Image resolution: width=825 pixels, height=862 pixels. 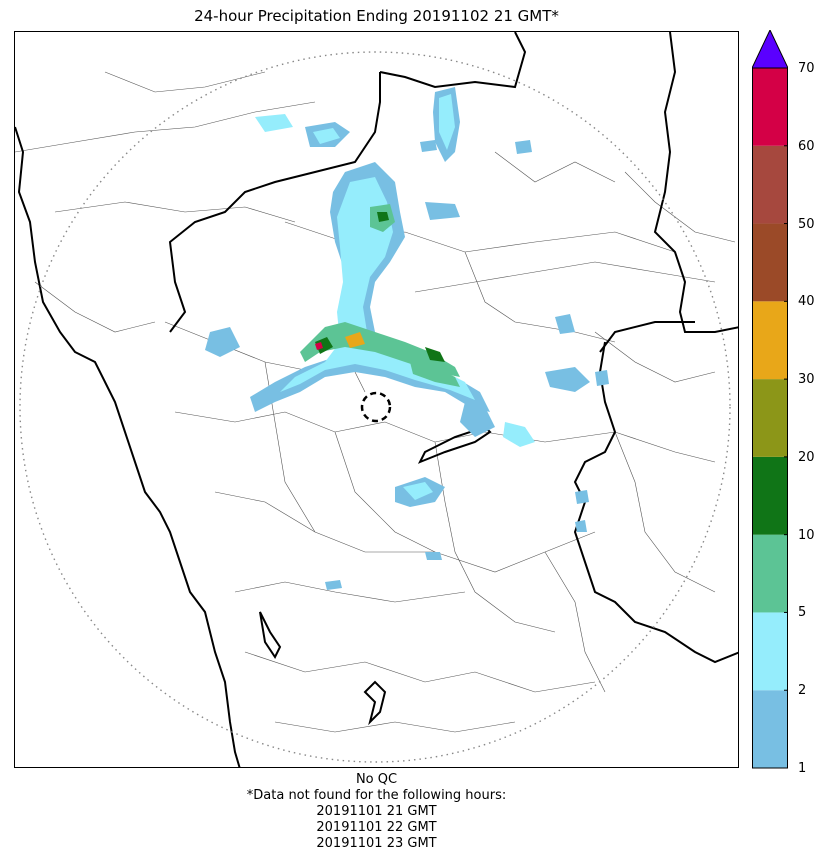 I want to click on colorbar-extend-arrow, so click(x=770, y=48).